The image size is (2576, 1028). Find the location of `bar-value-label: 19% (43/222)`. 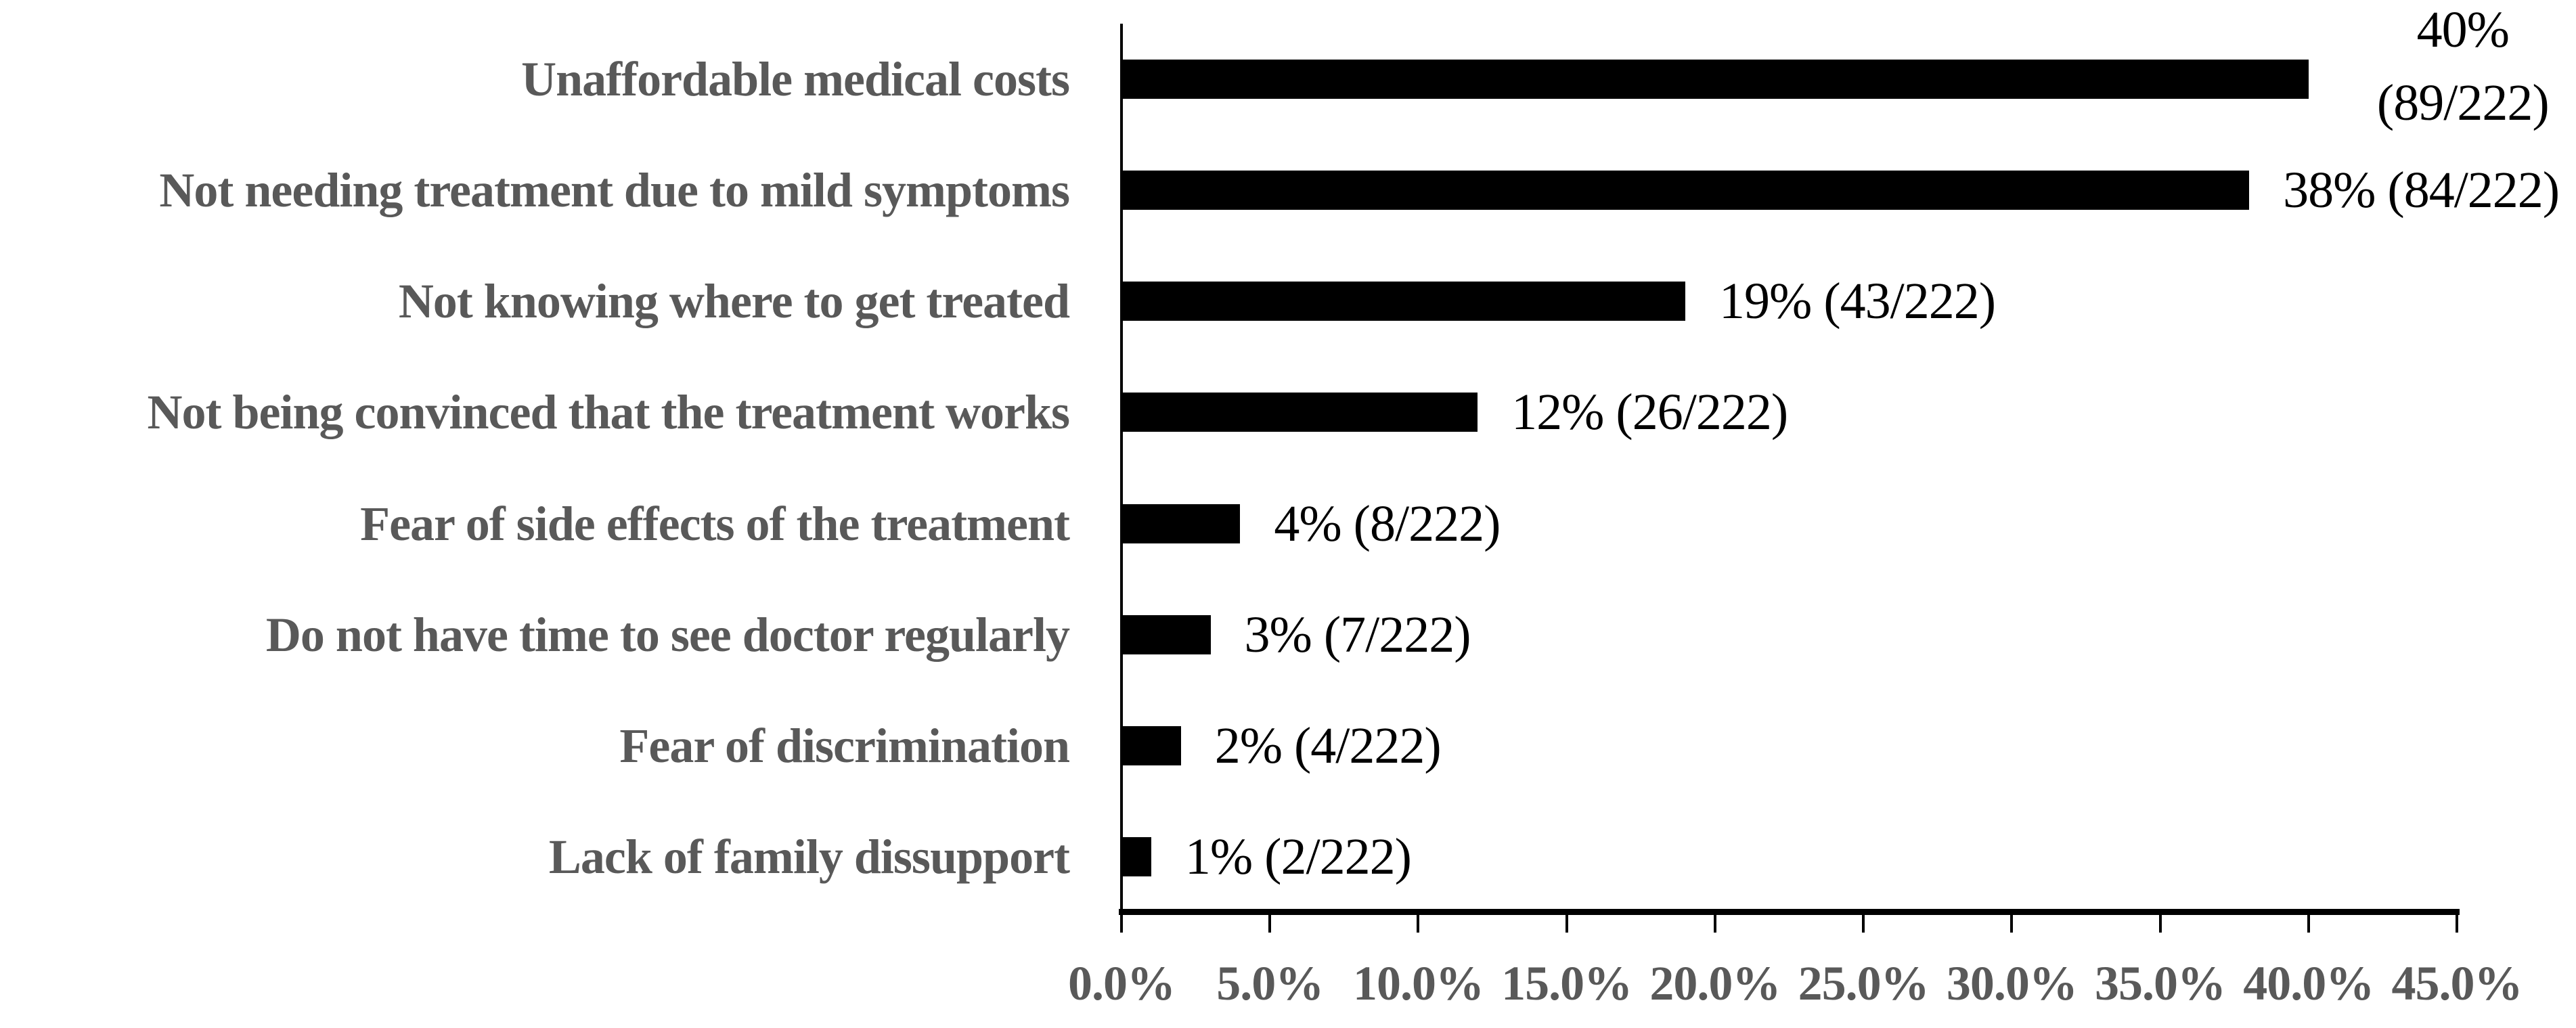

bar-value-label: 19% (43/222) is located at coordinates (1857, 301).